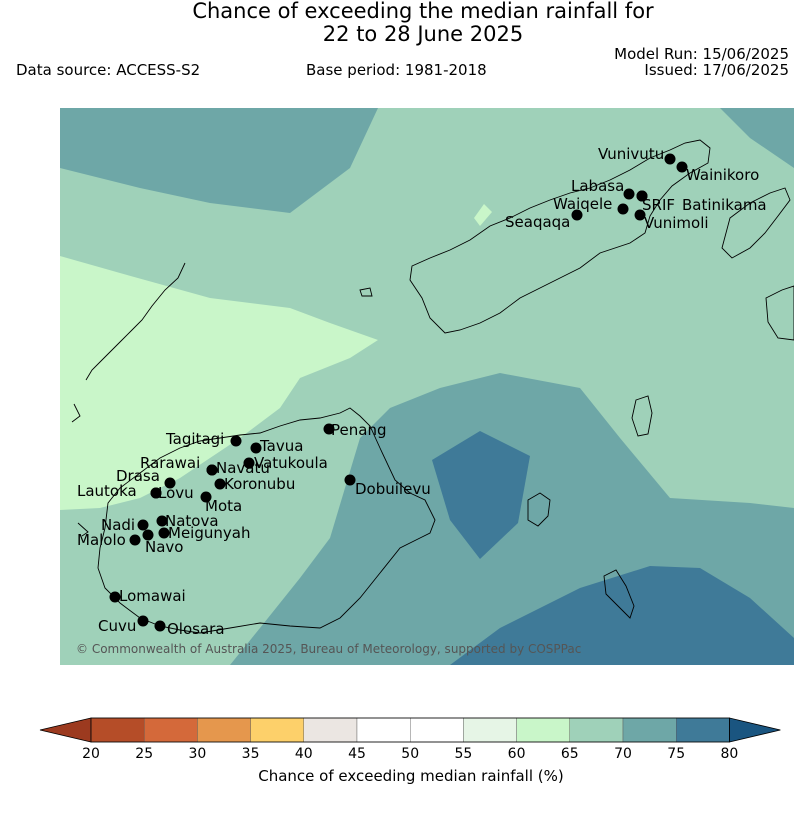 The width and height of the screenshot is (804, 816). I want to click on colorbar-extend-high, so click(755, 730).